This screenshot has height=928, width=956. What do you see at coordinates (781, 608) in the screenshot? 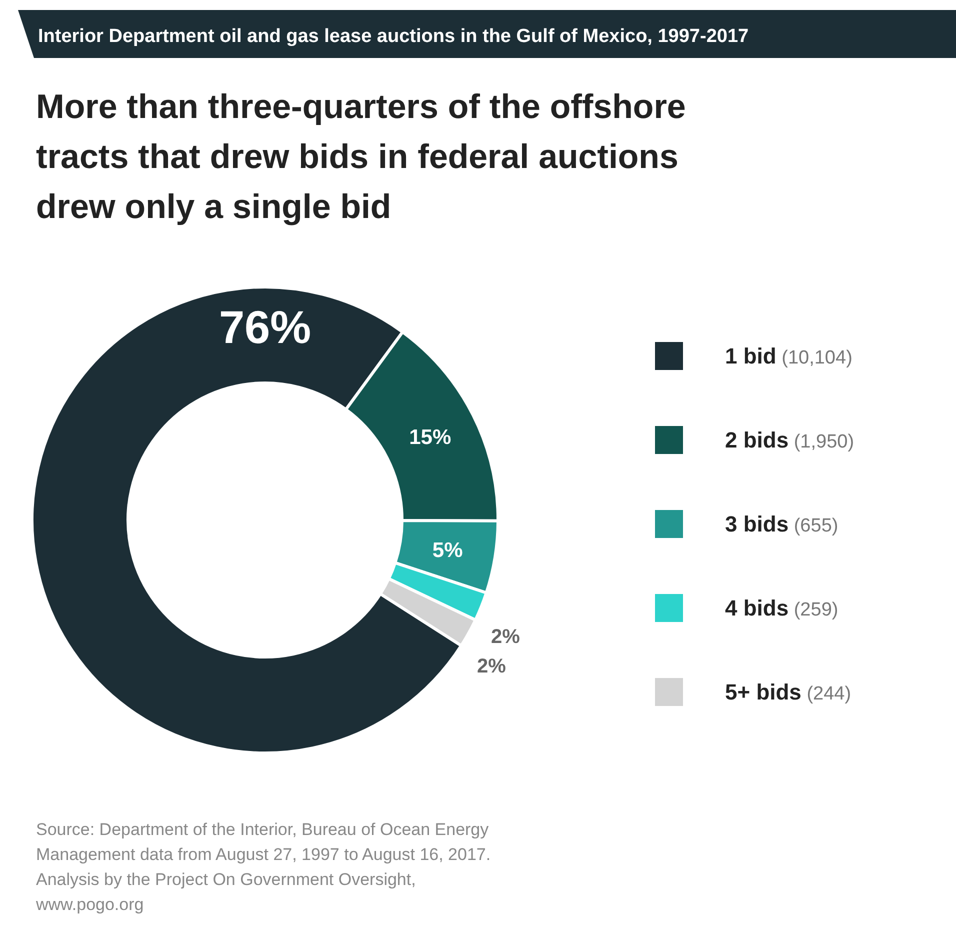
I see `legend-label: 4 bids (259)` at bounding box center [781, 608].